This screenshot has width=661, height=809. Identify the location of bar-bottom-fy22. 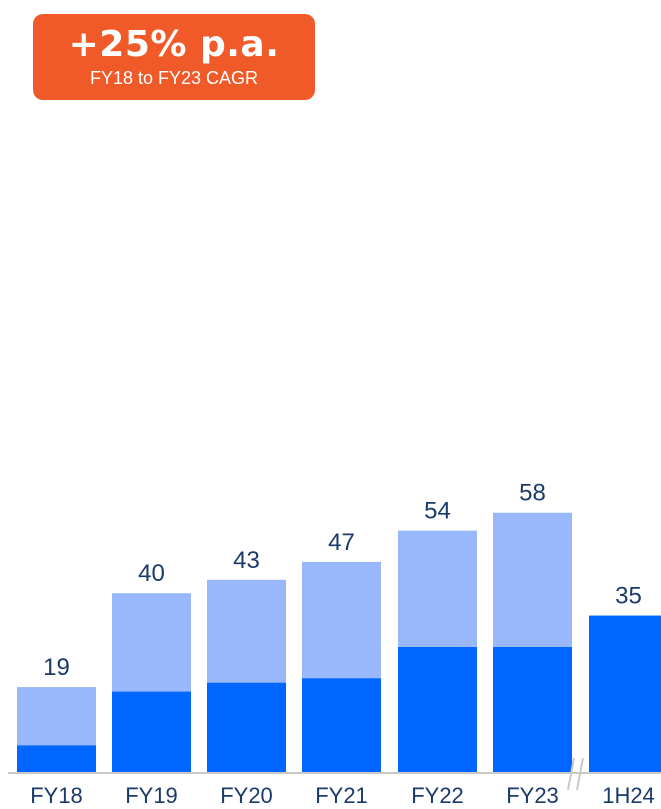
(437, 709).